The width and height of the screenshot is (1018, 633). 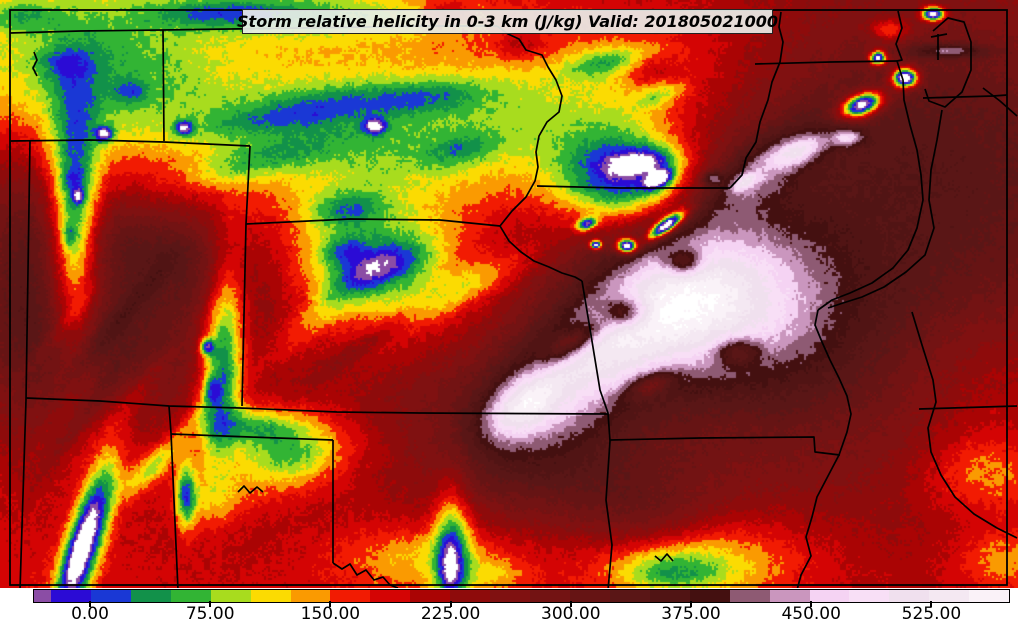 I want to click on colorbar-tick-label: 375.00, so click(x=691, y=614).